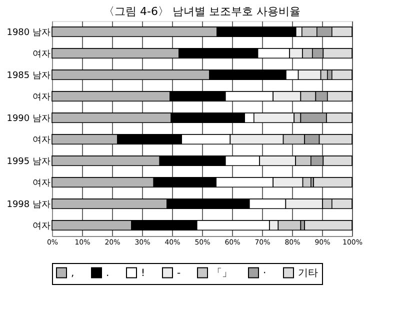 The image size is (396, 321). I want to click on y-tick-label: 1985 남자, so click(28, 75).